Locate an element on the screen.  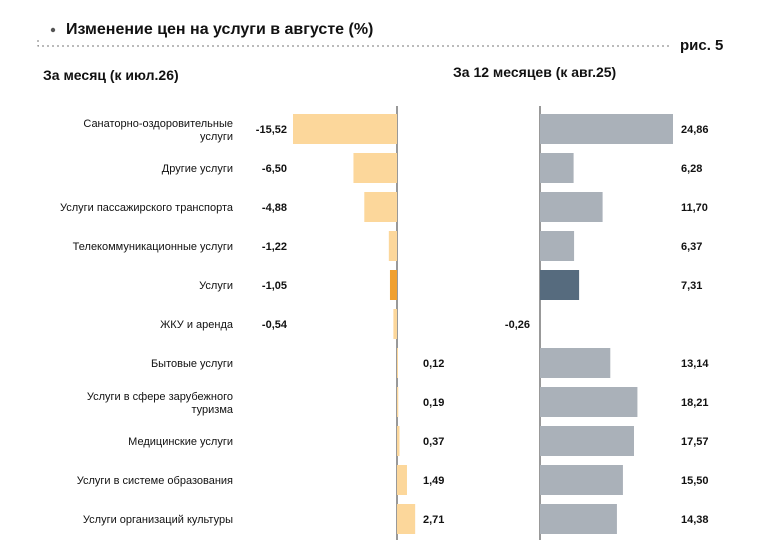
right-value-label: 6,28 is located at coordinates (691, 169).